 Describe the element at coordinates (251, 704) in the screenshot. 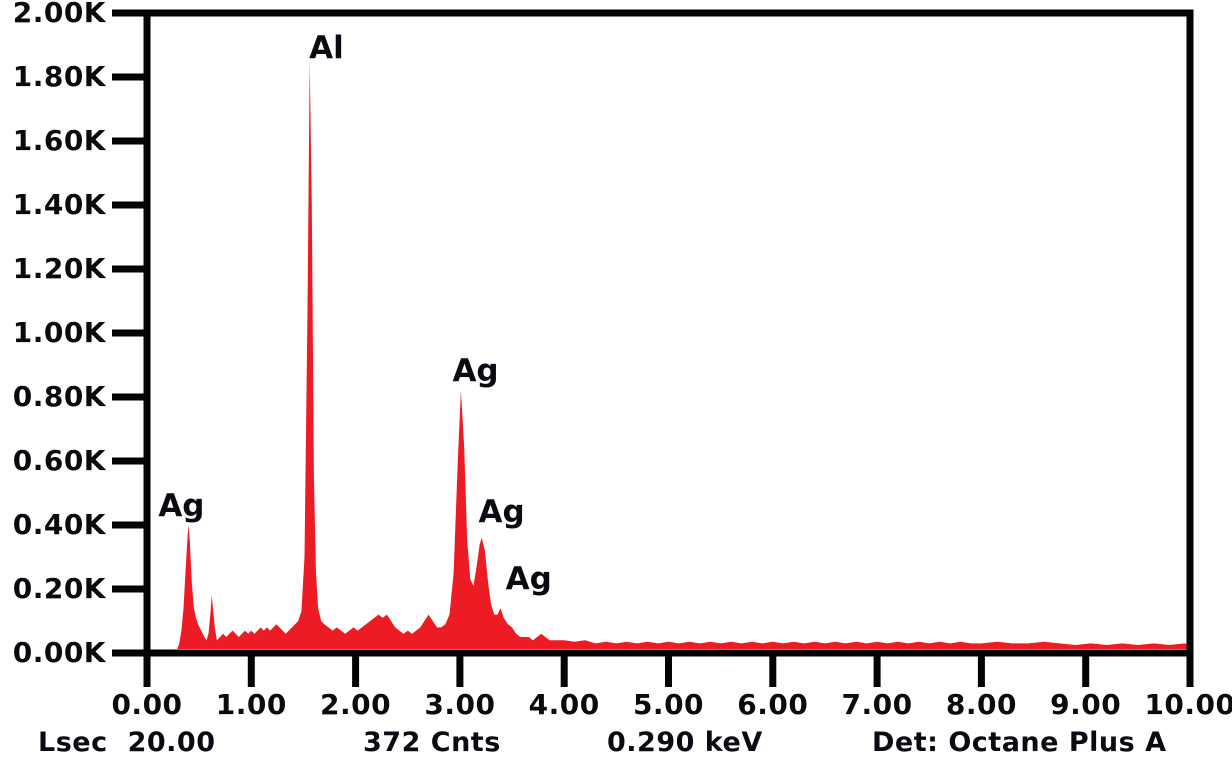

I see `x-tick-label: 1.00` at that location.